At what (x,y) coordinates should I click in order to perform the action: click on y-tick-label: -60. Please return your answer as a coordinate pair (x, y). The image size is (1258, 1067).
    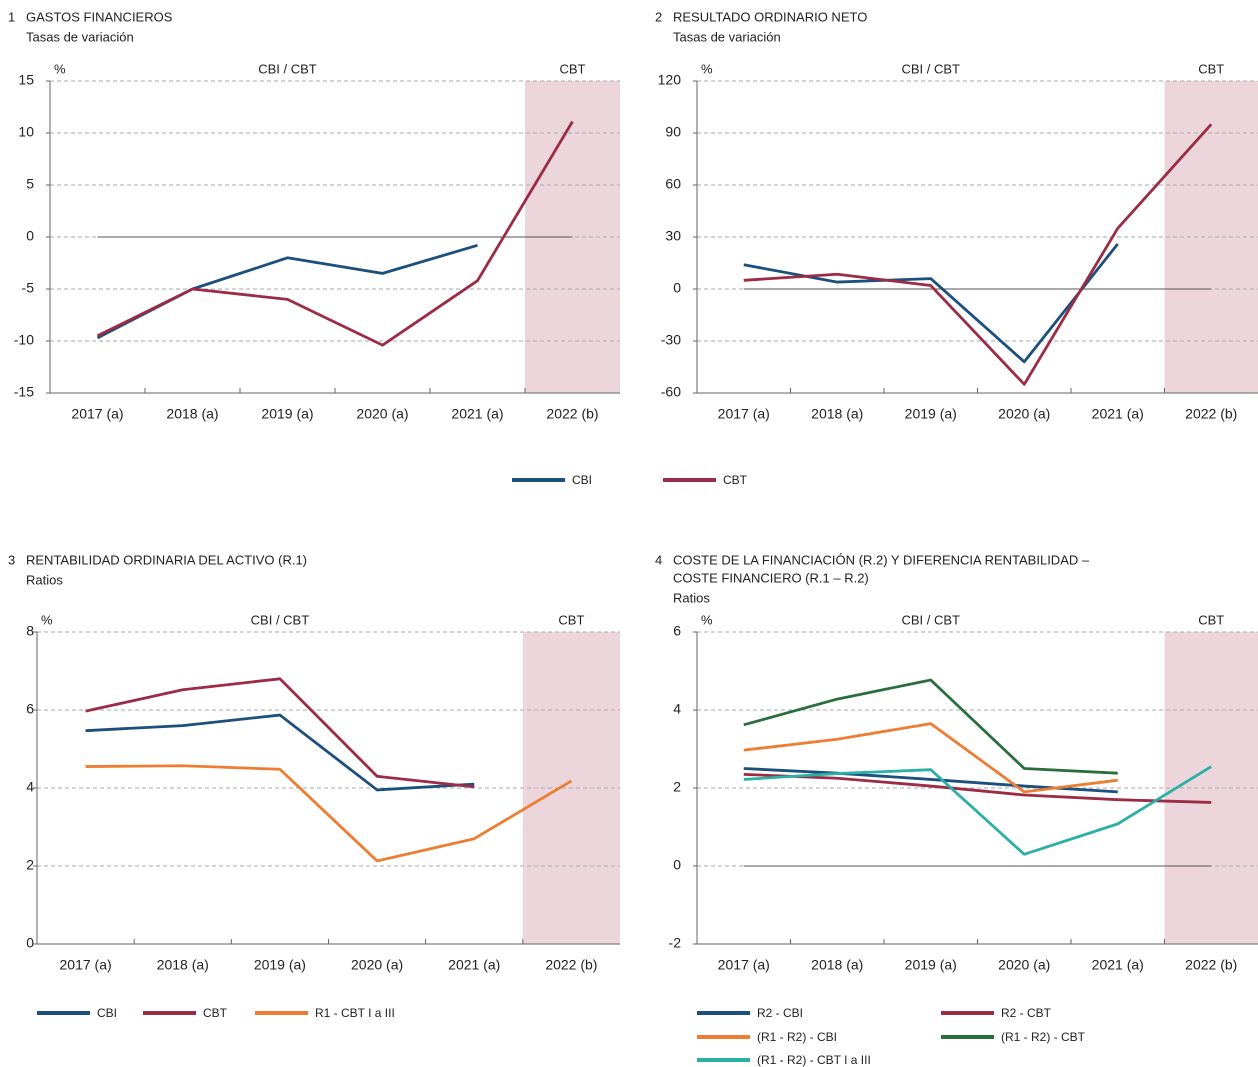
    Looking at the image, I should click on (671, 392).